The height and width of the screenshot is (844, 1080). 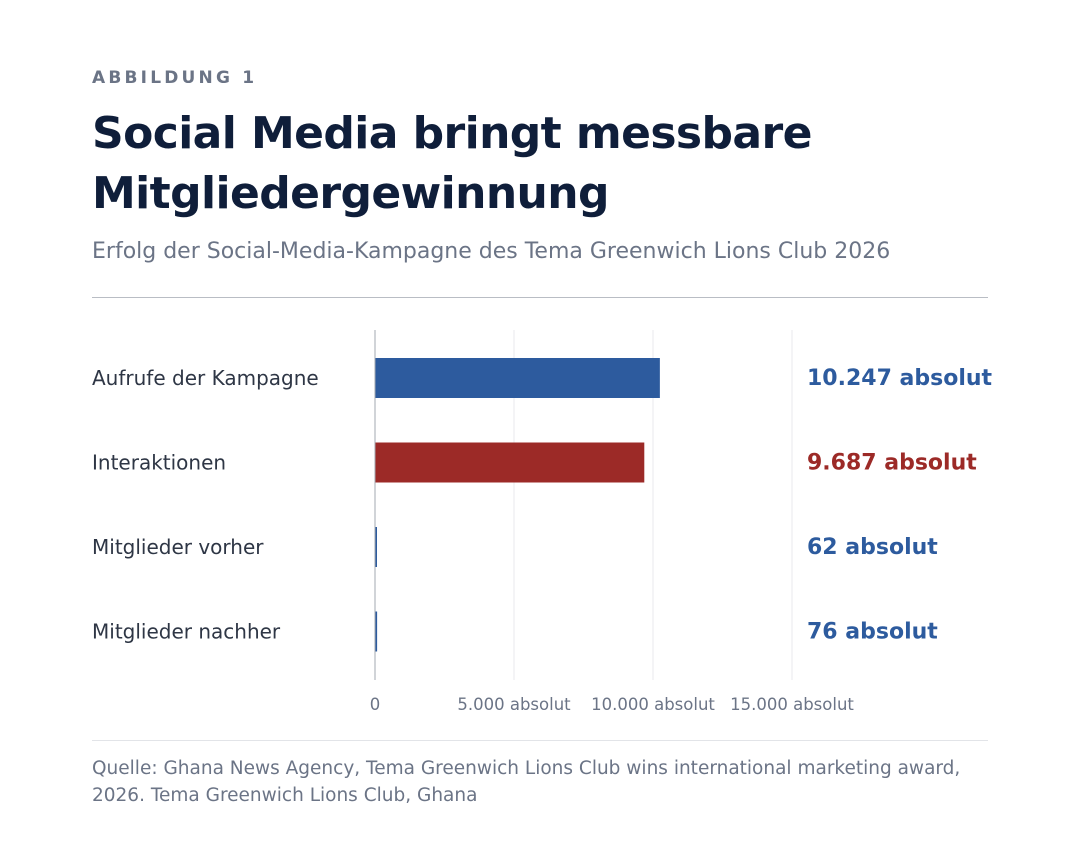 What do you see at coordinates (205, 378) in the screenshot?
I see `category-label-0: Aufrufe der Kampagne` at bounding box center [205, 378].